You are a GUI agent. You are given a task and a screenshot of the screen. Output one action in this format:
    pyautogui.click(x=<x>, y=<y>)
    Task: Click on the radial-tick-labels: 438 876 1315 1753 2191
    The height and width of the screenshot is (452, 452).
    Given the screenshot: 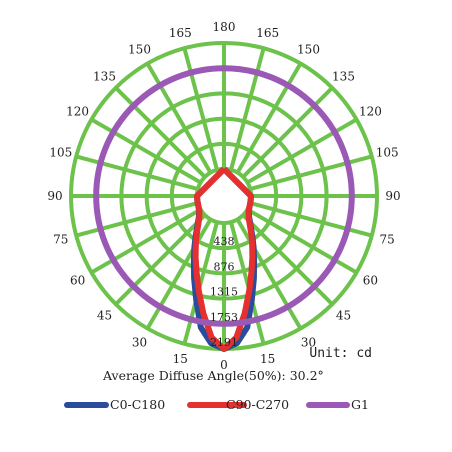 What is the action you would take?
    pyautogui.click(x=224, y=292)
    